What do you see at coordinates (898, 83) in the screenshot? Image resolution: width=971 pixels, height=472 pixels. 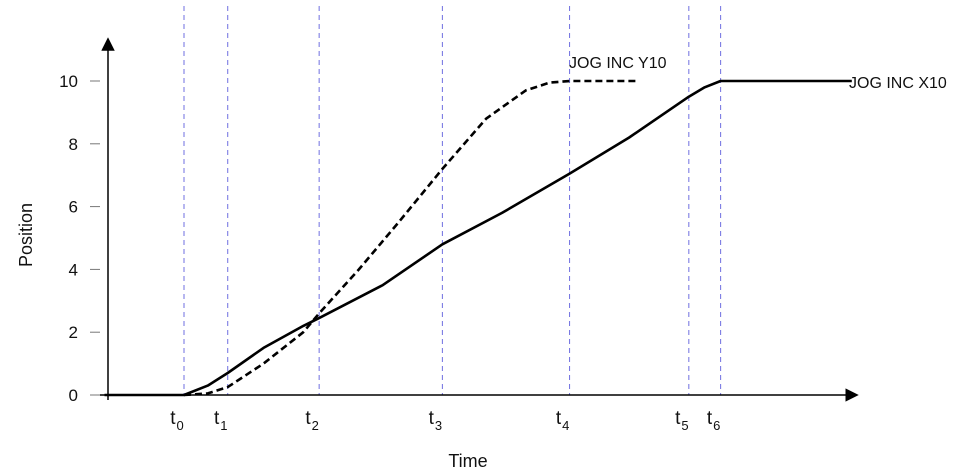 I see `series-label-0: JOG INC X10` at bounding box center [898, 83].